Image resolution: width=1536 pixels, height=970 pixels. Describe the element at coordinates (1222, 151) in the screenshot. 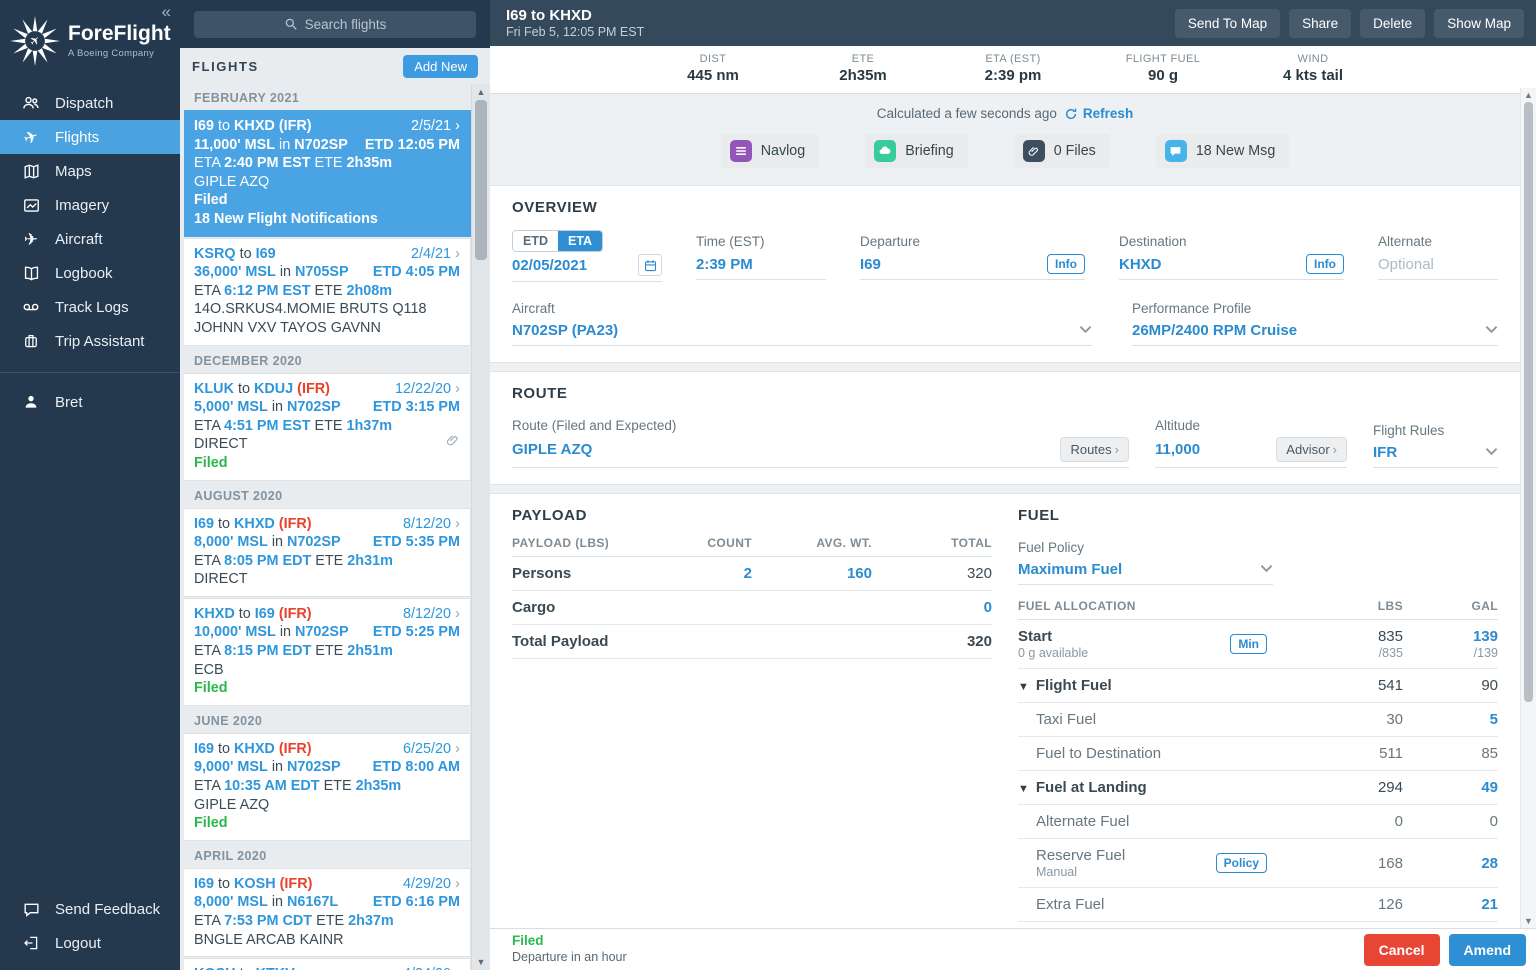

I see `new-msg-button: 18 New Msg` at that location.